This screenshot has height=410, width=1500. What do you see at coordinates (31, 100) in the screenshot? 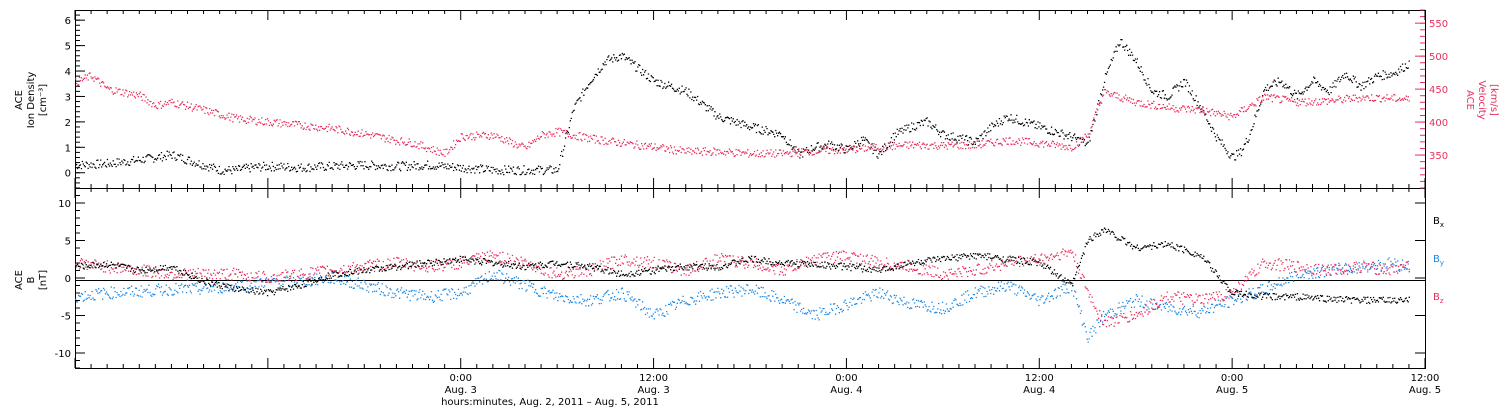
I see `density-ylabel-line2: Ion Density` at bounding box center [31, 100].